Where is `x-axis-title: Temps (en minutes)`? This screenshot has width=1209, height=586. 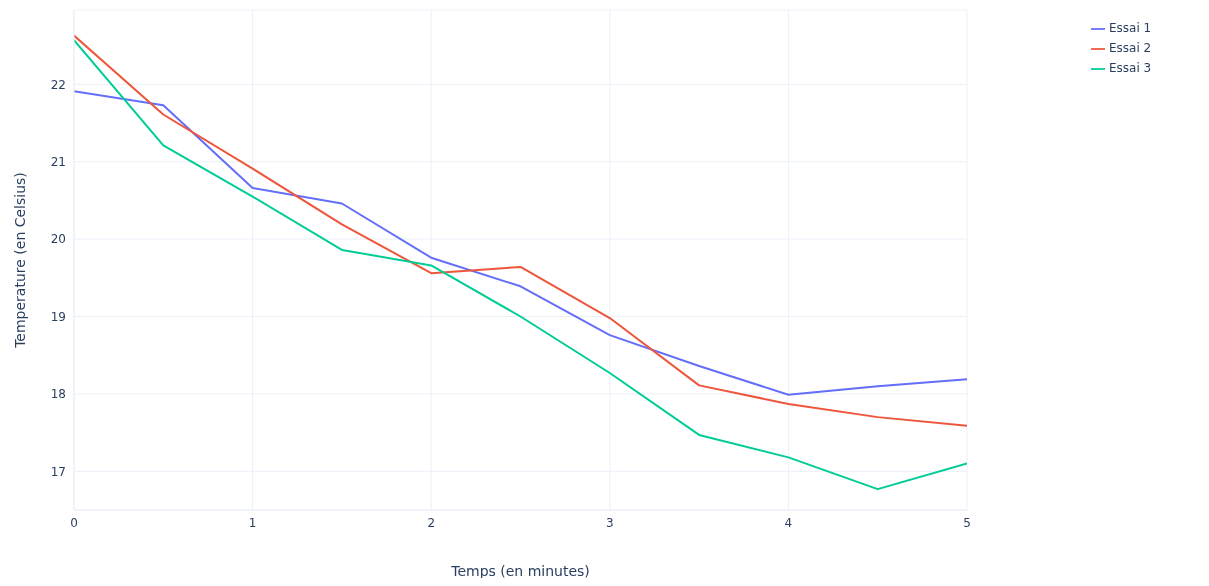
x-axis-title: Temps (en minutes) is located at coordinates (520, 571).